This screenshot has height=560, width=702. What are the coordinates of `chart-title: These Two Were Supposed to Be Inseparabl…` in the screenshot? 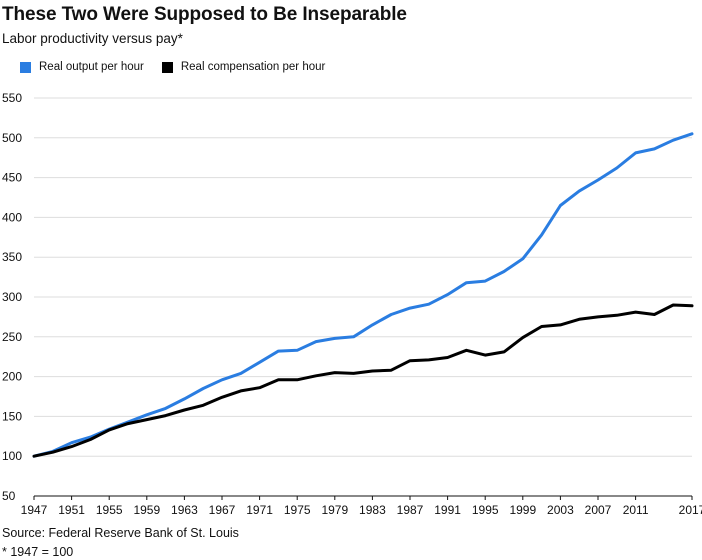 It's located at (204, 14).